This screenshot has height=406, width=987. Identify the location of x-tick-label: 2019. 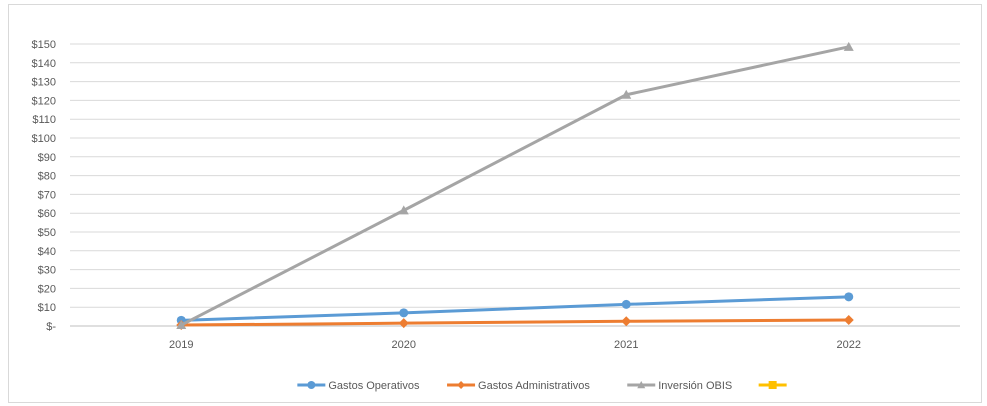
(181, 345).